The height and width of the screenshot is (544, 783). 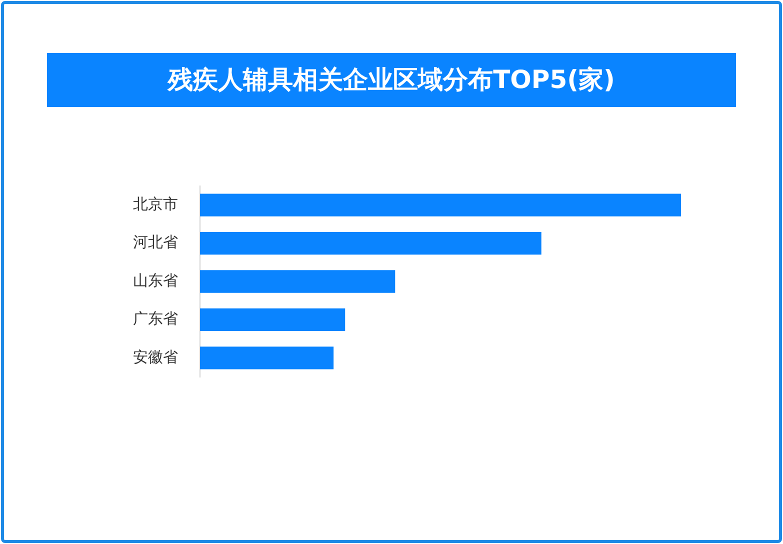 What do you see at coordinates (155, 242) in the screenshot?
I see `y-tick-label: 河北省` at bounding box center [155, 242].